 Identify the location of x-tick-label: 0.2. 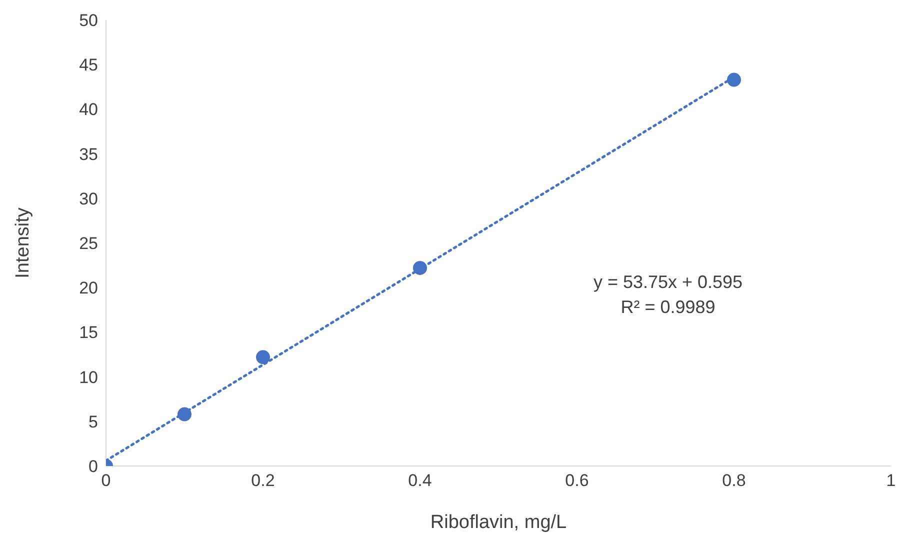
(263, 480).